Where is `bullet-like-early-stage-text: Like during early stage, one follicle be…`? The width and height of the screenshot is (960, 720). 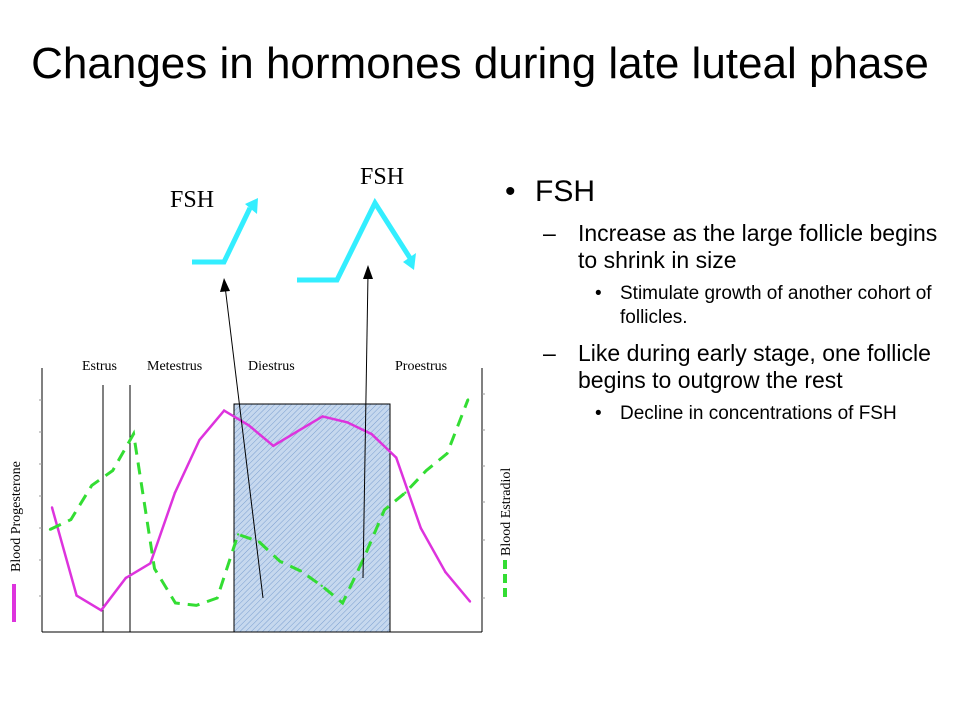
bullet-like-early-stage-text: Like during early stage, one follicle be… is located at coordinates (754, 366).